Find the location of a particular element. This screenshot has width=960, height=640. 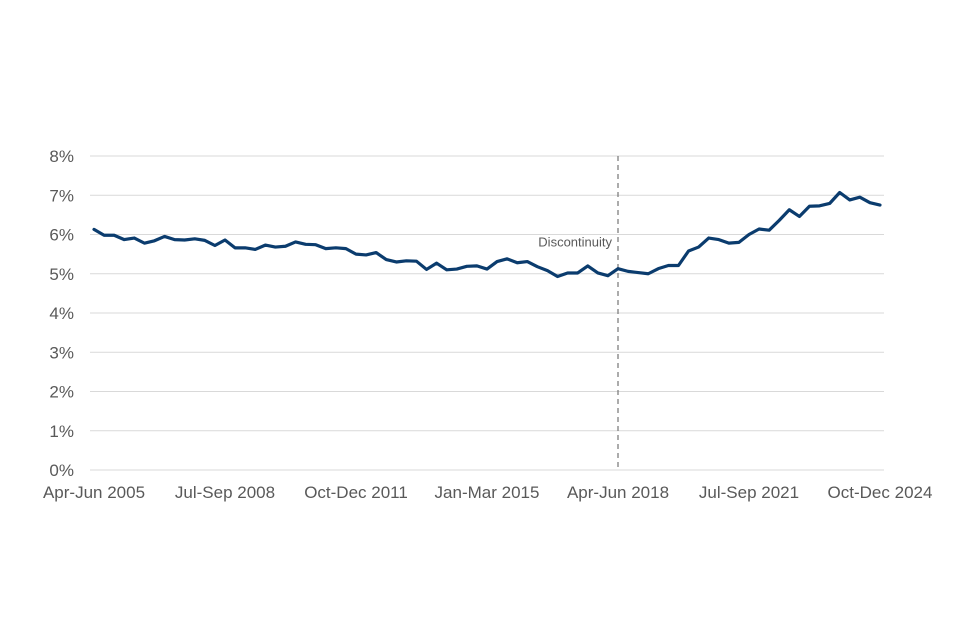

x-tick-label: Oct-Dec 2024 is located at coordinates (880, 492).